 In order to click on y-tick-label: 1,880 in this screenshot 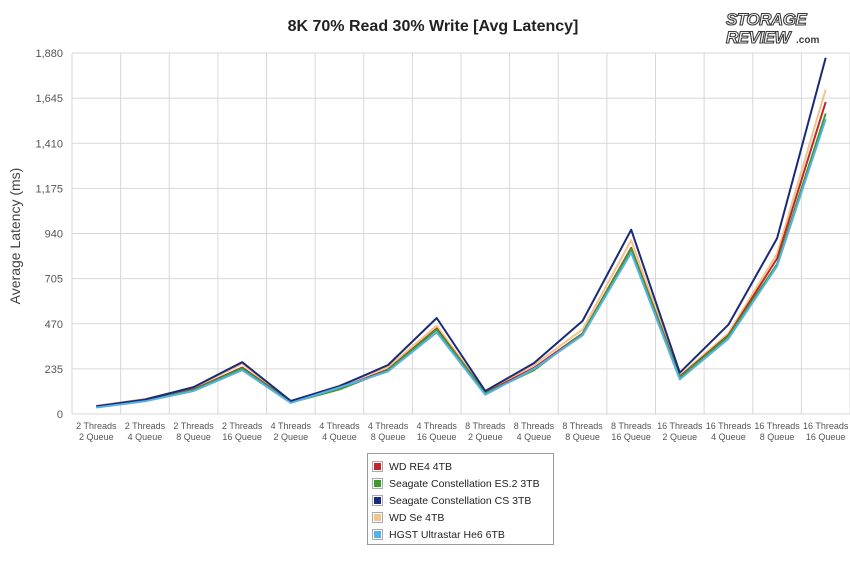, I will do `click(49, 54)`.